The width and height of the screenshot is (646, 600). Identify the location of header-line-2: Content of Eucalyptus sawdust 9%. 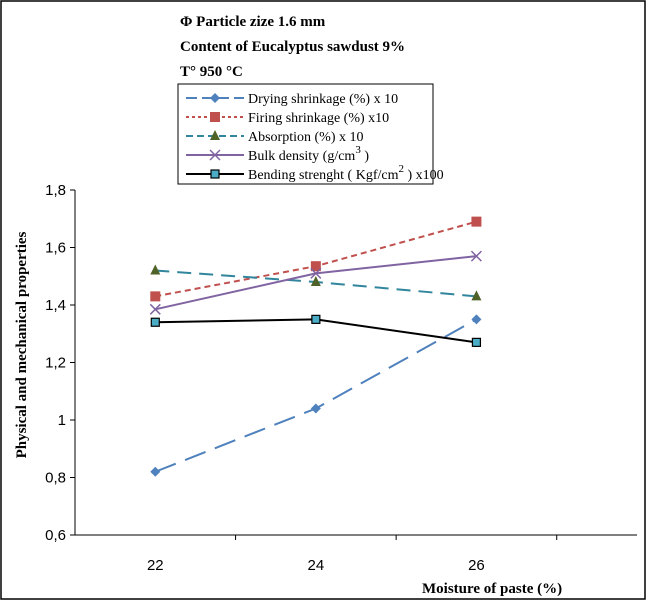
(292, 47).